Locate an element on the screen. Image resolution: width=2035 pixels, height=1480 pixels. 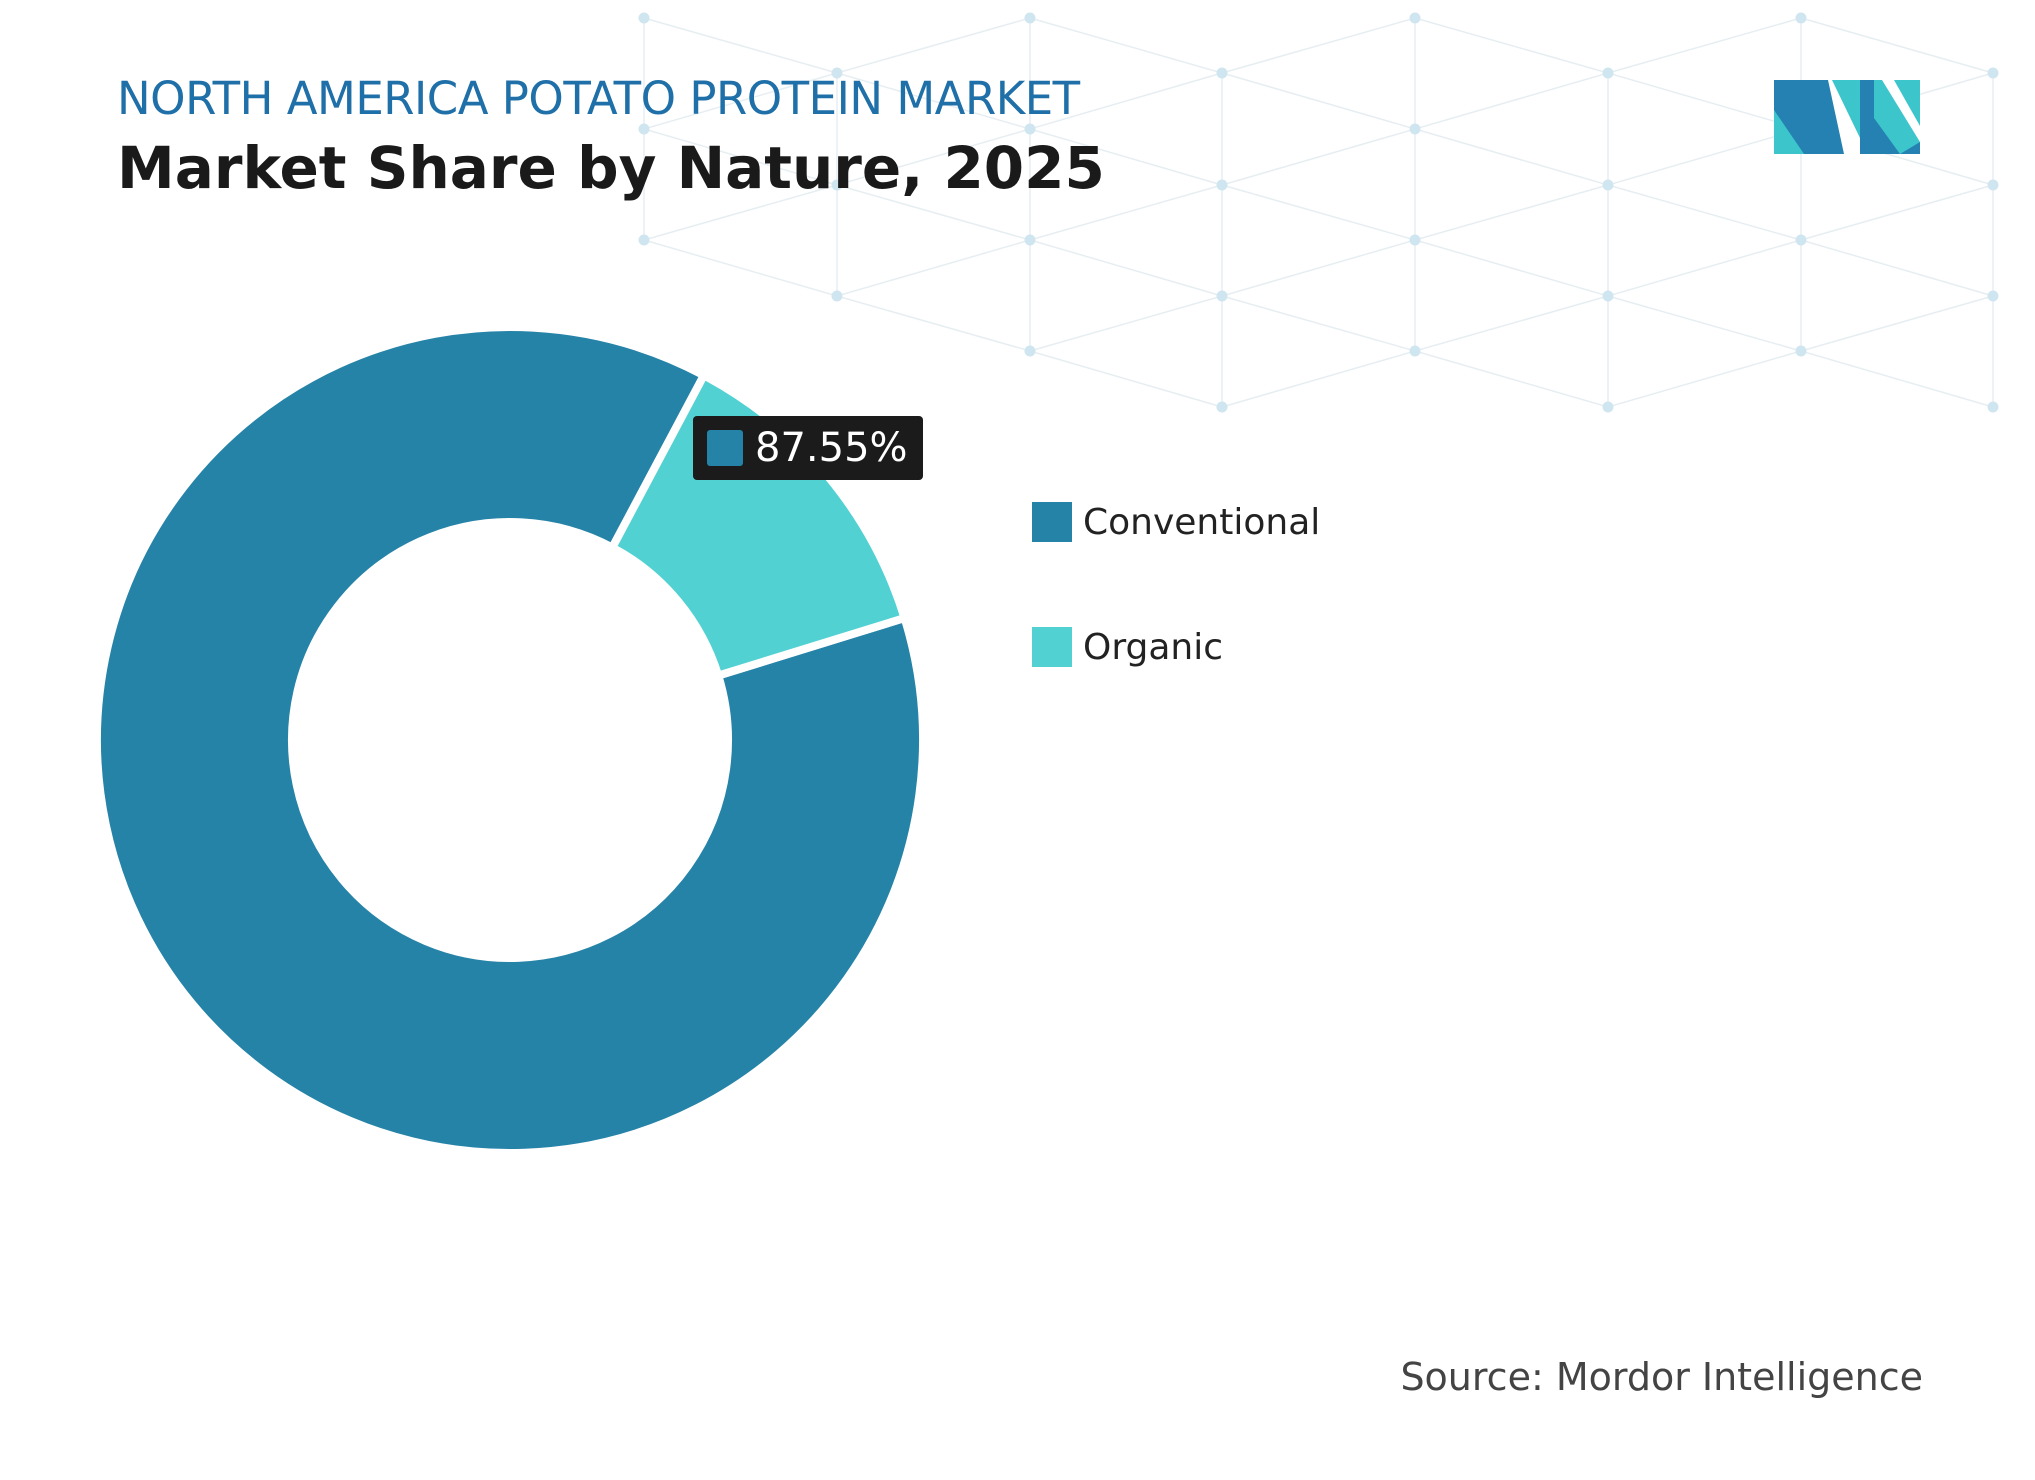
chart-legend: Conventional Organic is located at coordinates (1176, 625).